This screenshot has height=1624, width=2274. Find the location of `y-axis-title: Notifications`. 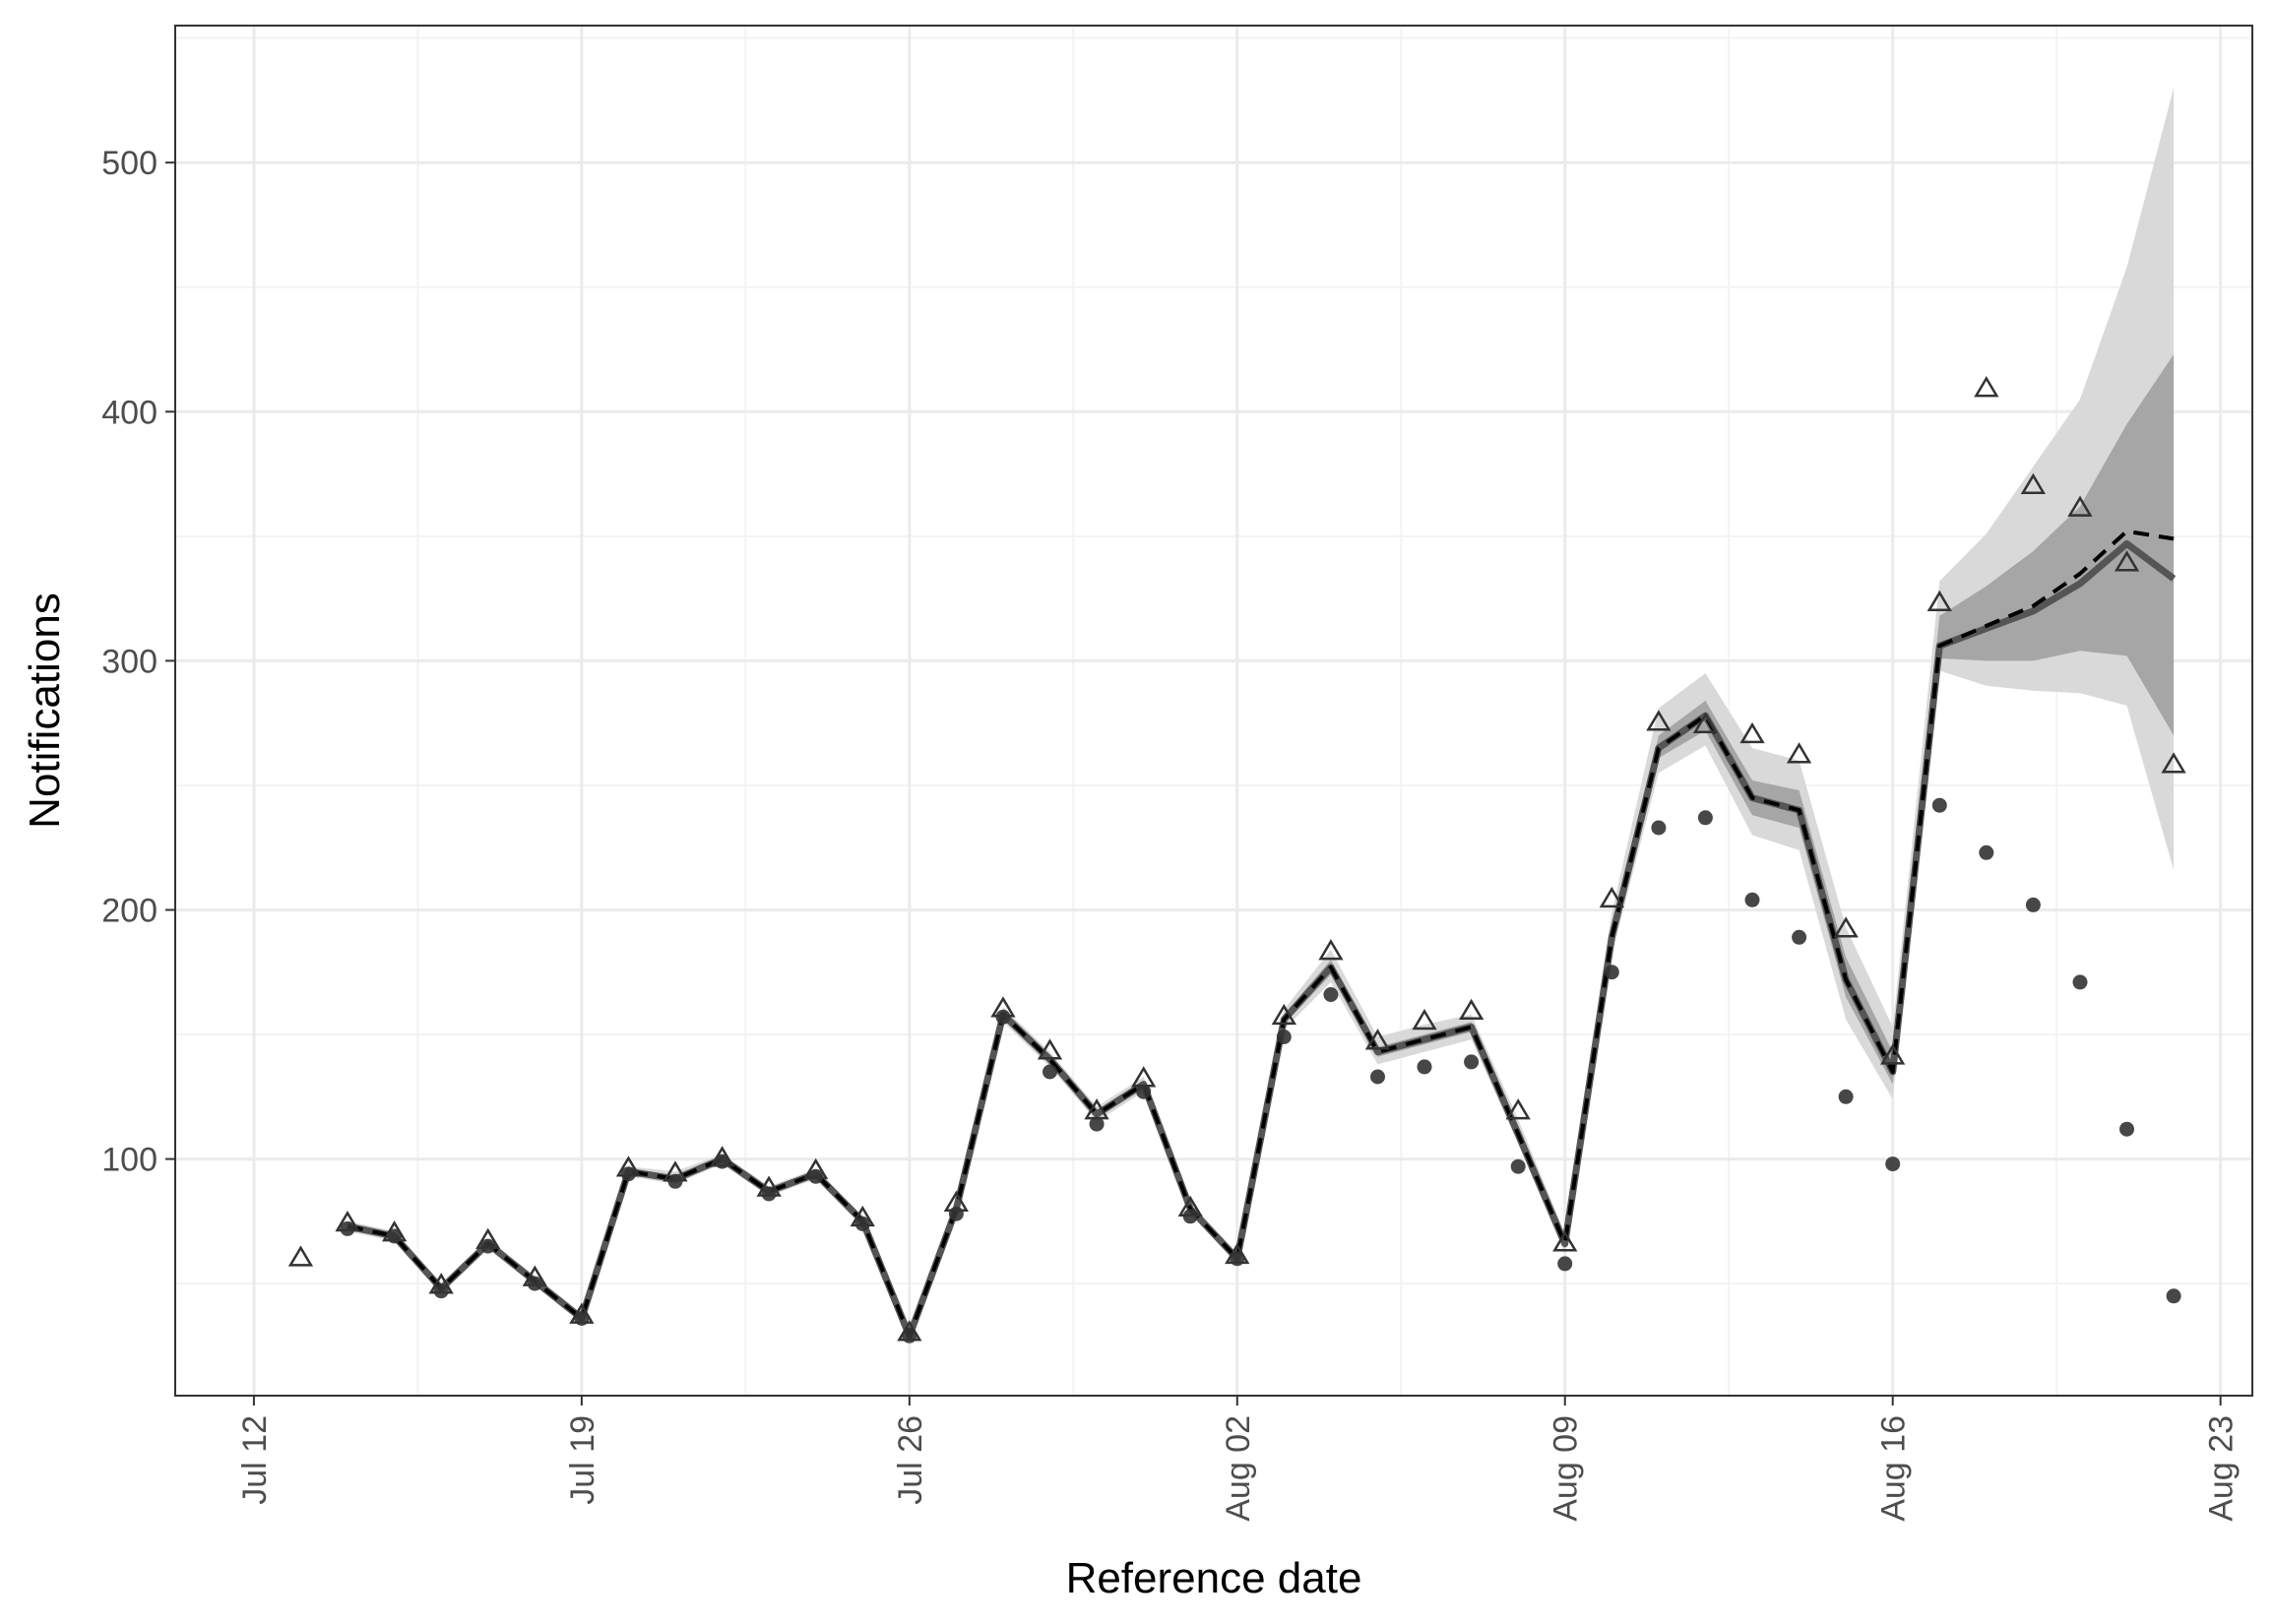

y-axis-title: Notifications is located at coordinates (45, 711).